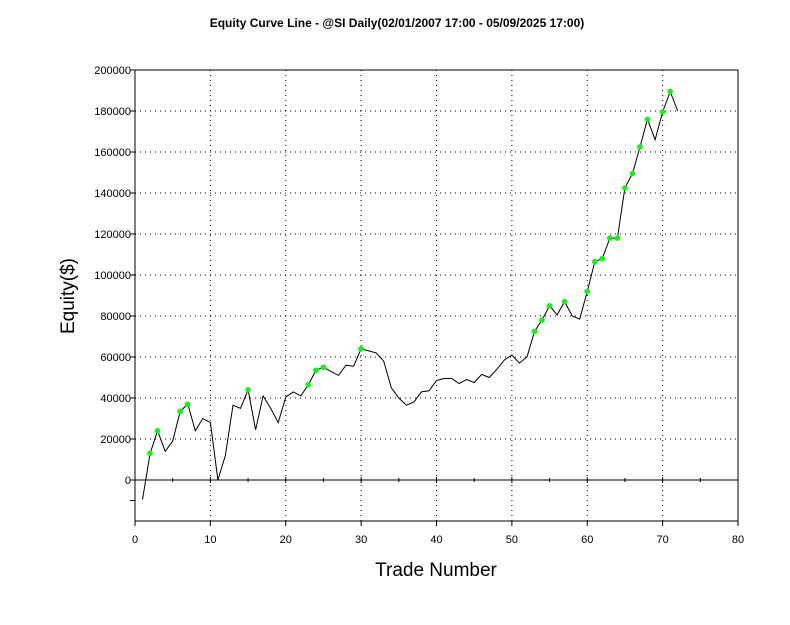 This screenshot has height=625, width=790. Describe the element at coordinates (115, 358) in the screenshot. I see `y-tick-label: 60000` at that location.